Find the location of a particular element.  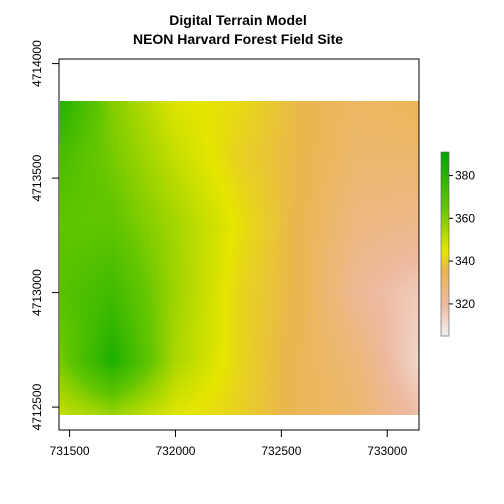

legend-tick-label: 340 is located at coordinates (465, 261).